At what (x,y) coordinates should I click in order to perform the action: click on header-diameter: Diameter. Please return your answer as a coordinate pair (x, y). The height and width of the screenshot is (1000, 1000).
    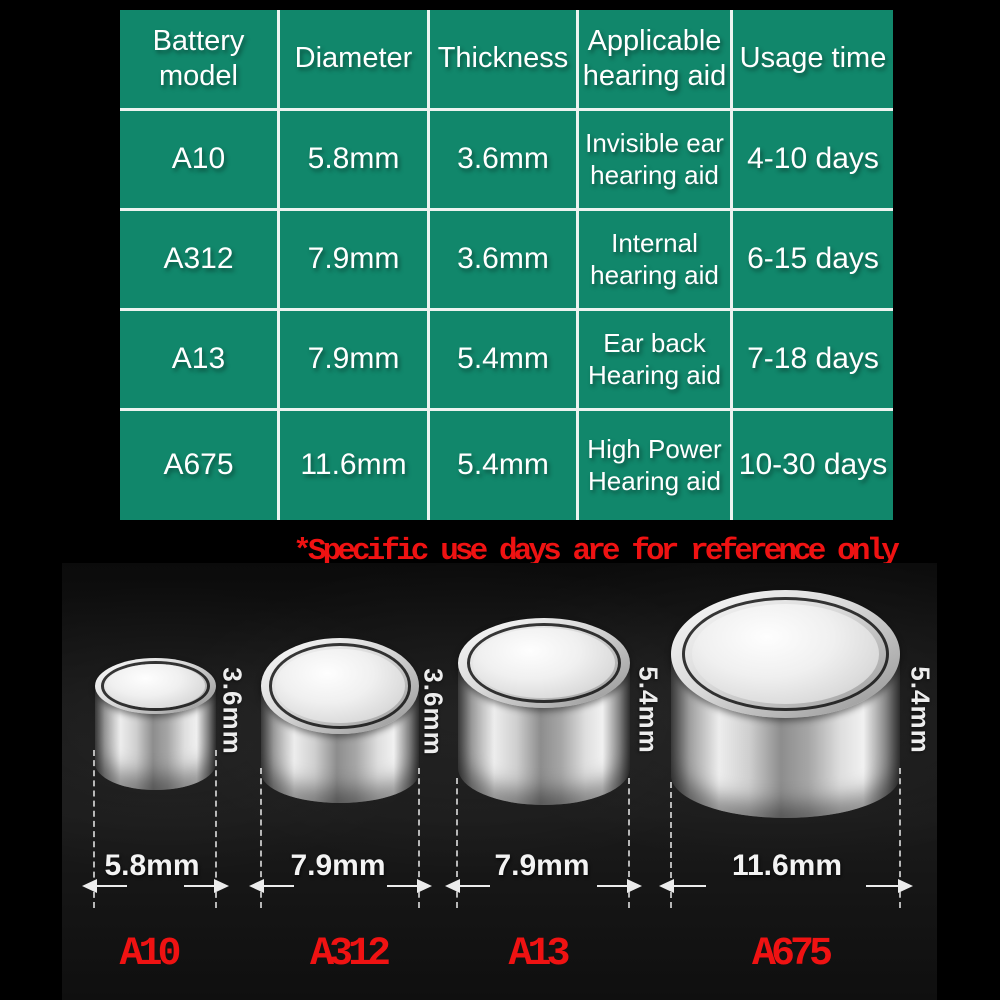
    Looking at the image, I should click on (353, 59).